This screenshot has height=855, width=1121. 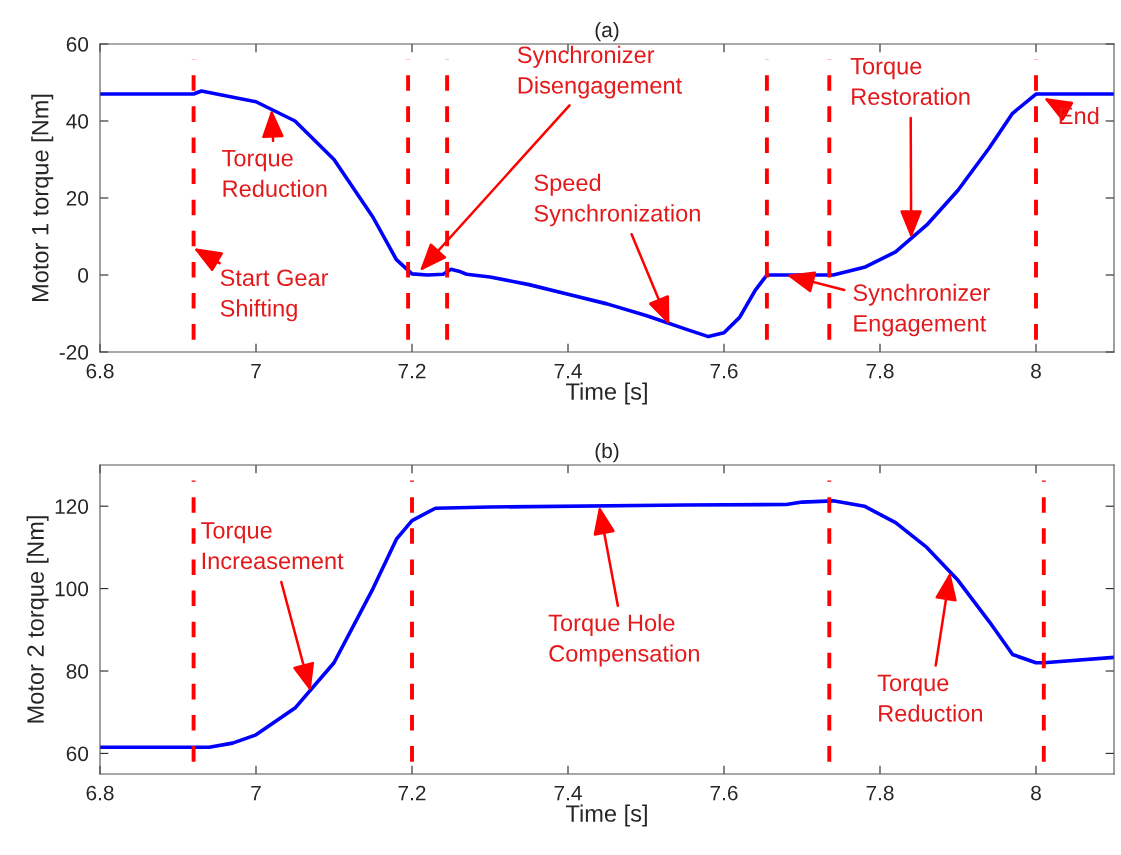 I want to click on y-tick-label: 120, so click(x=72, y=506).